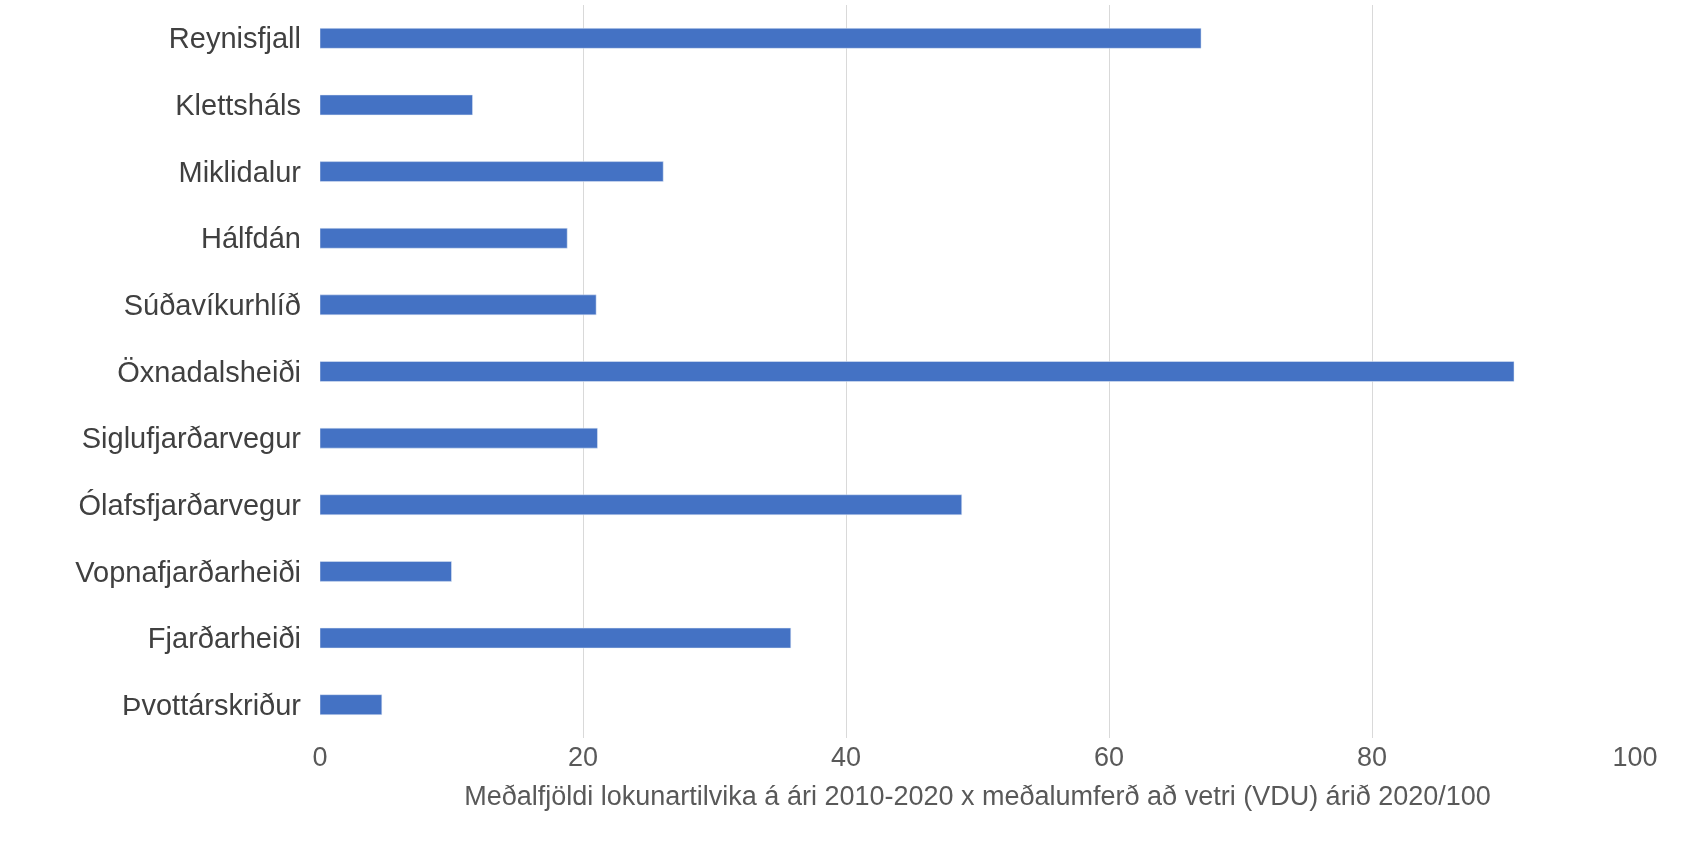 This screenshot has height=858, width=1683. Describe the element at coordinates (238, 105) in the screenshot. I see `y-tick-label: Klettsháls` at that location.